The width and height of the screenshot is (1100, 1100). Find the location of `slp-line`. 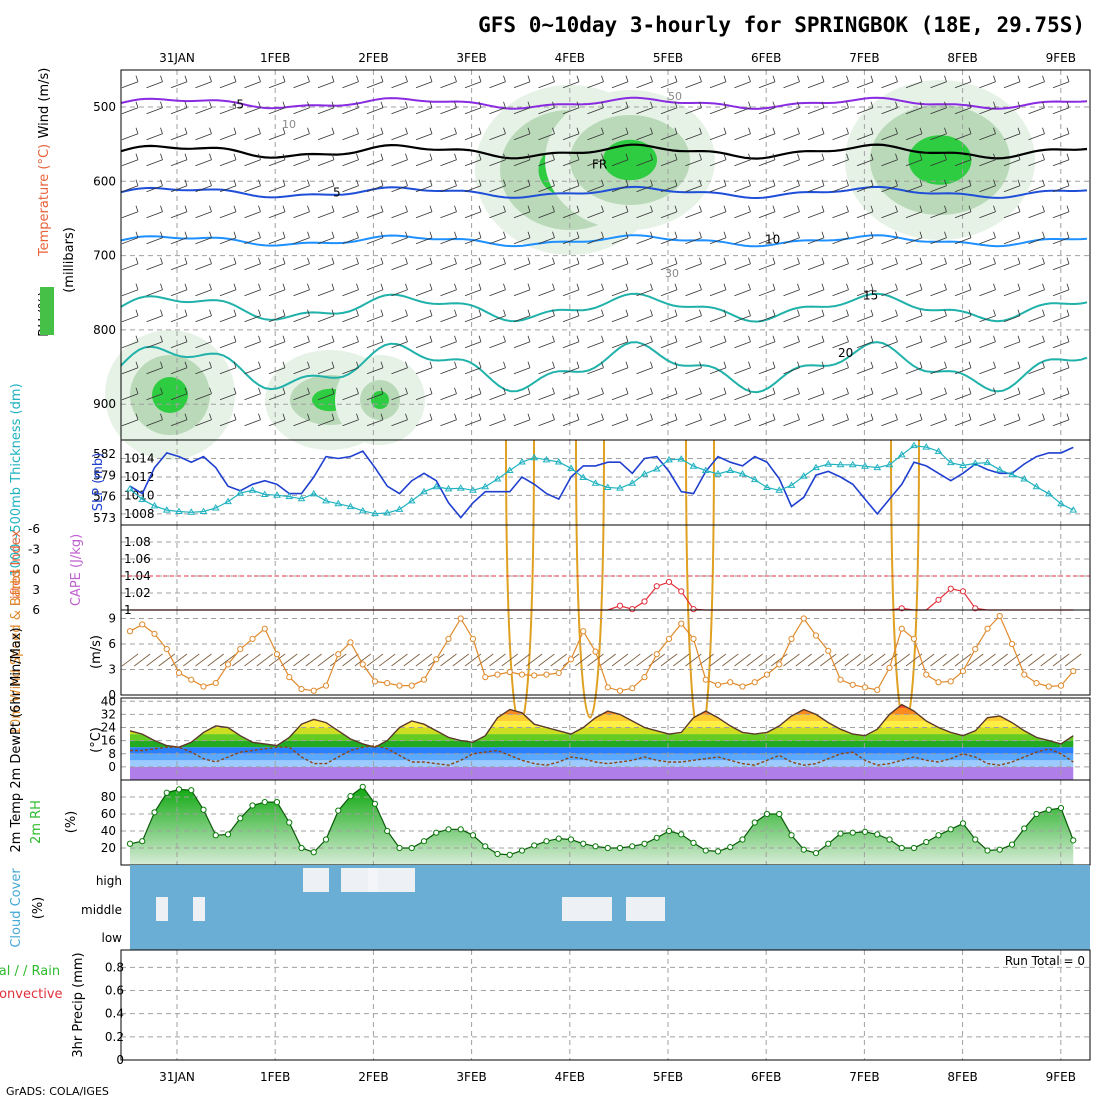

slp-line is located at coordinates (601, 482).